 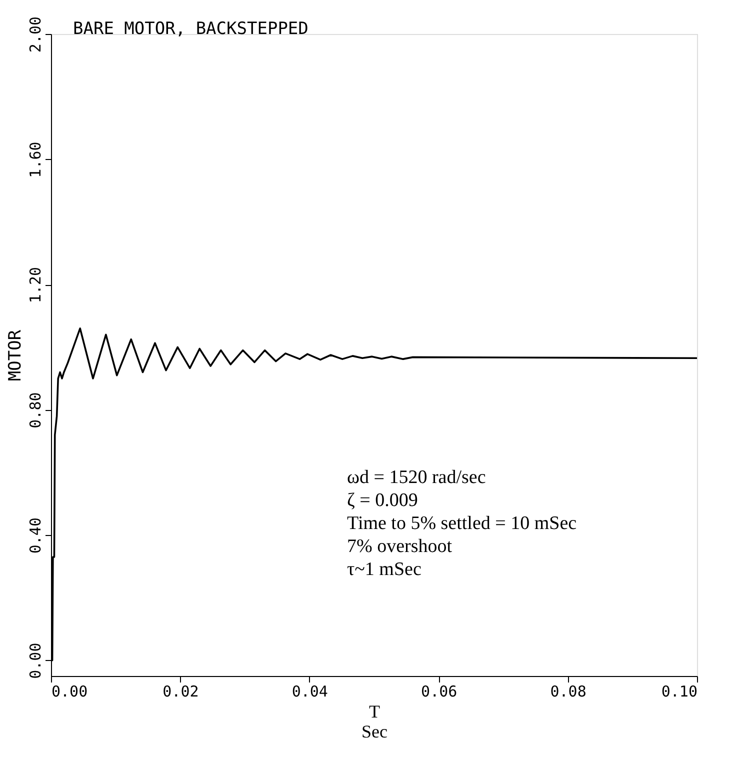 What do you see at coordinates (310, 691) in the screenshot?
I see `x-tick-label: 0.04` at bounding box center [310, 691].